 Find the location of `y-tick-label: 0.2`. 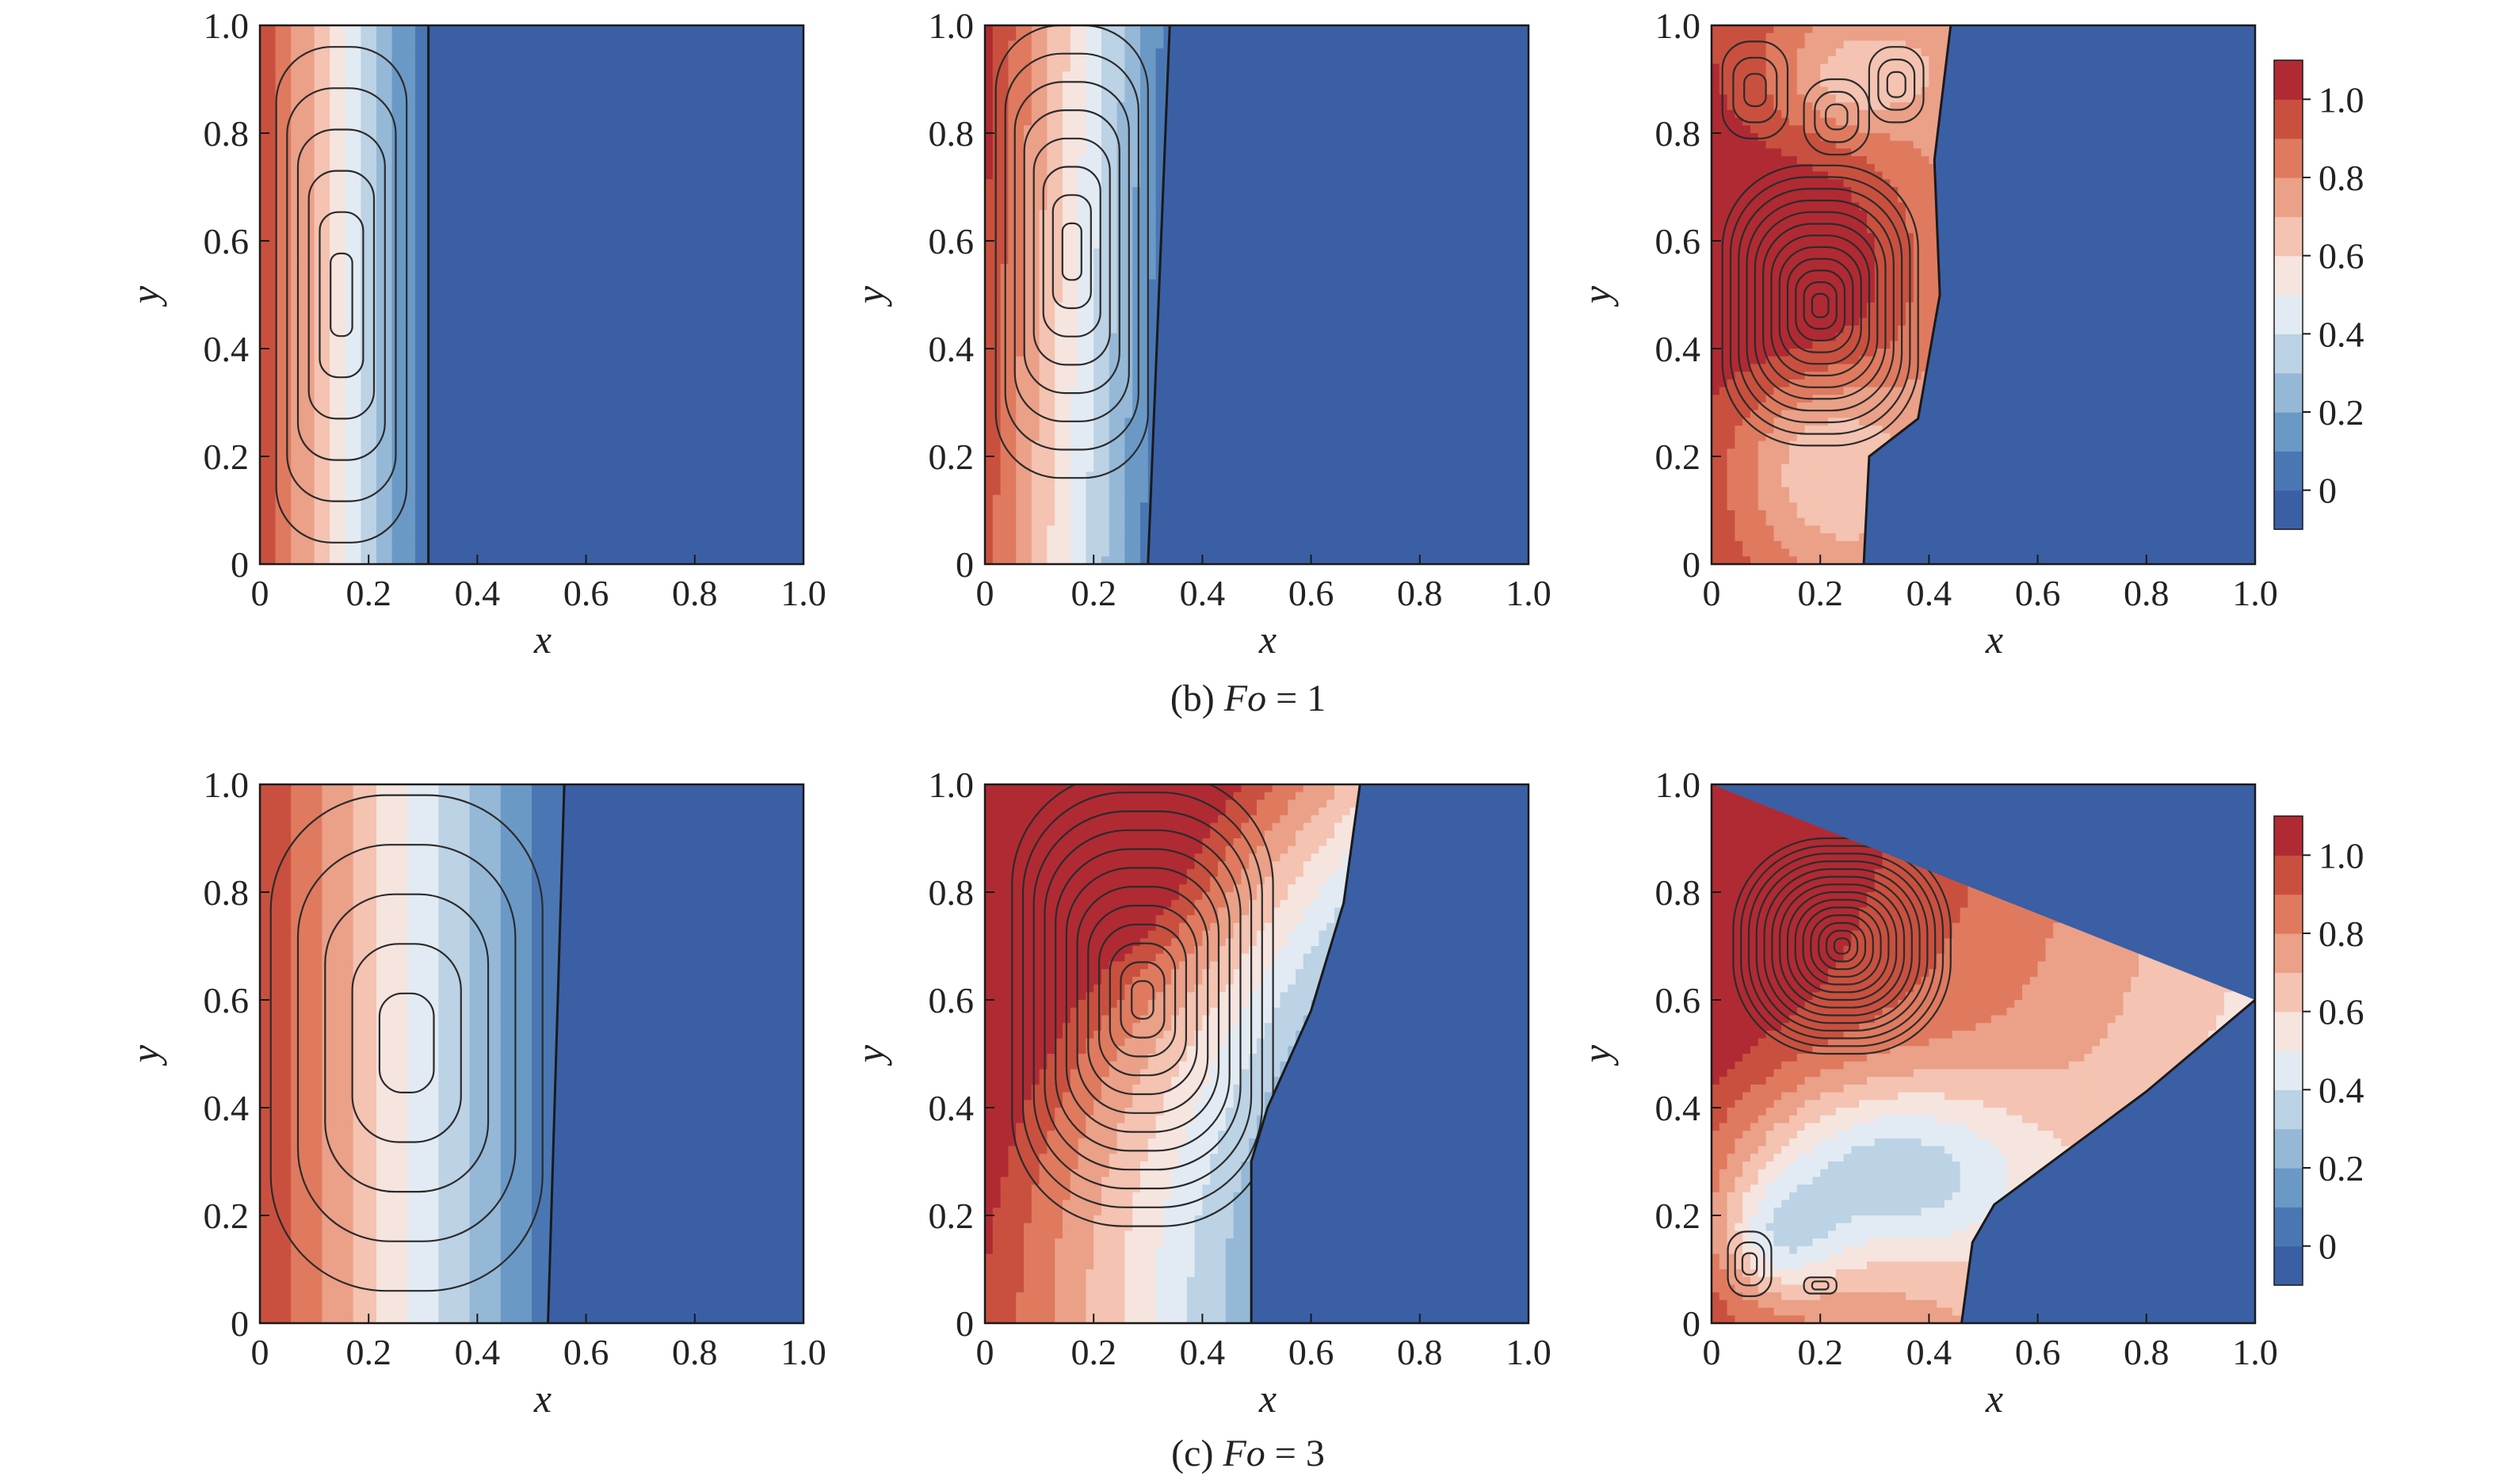

y-tick-label: 0.2 is located at coordinates (1678, 457).